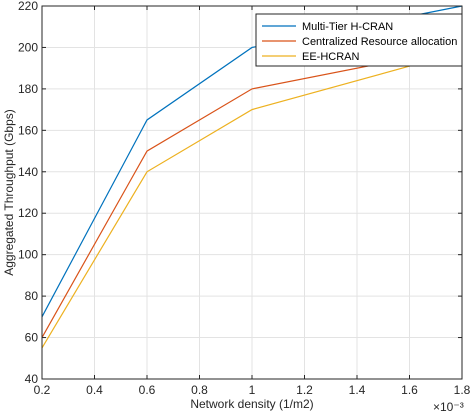 The height and width of the screenshot is (414, 474). What do you see at coordinates (32, 296) in the screenshot?
I see `y-tick-label: 80` at bounding box center [32, 296].